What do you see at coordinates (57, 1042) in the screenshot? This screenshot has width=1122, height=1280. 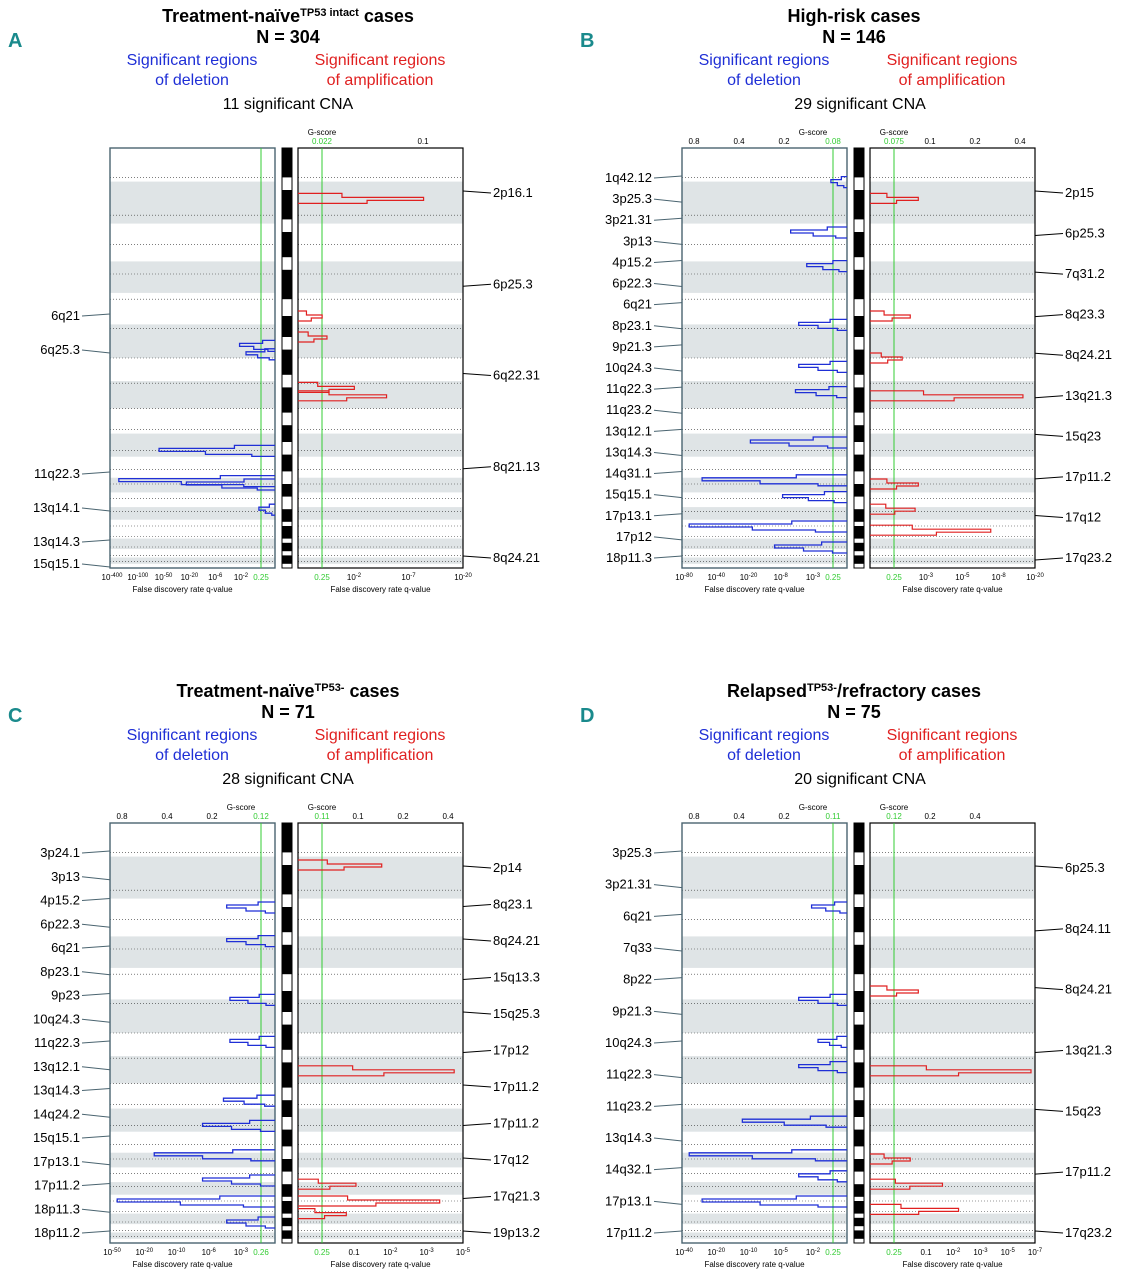 I see `deletion-region-label: 11q22.3` at bounding box center [57, 1042].